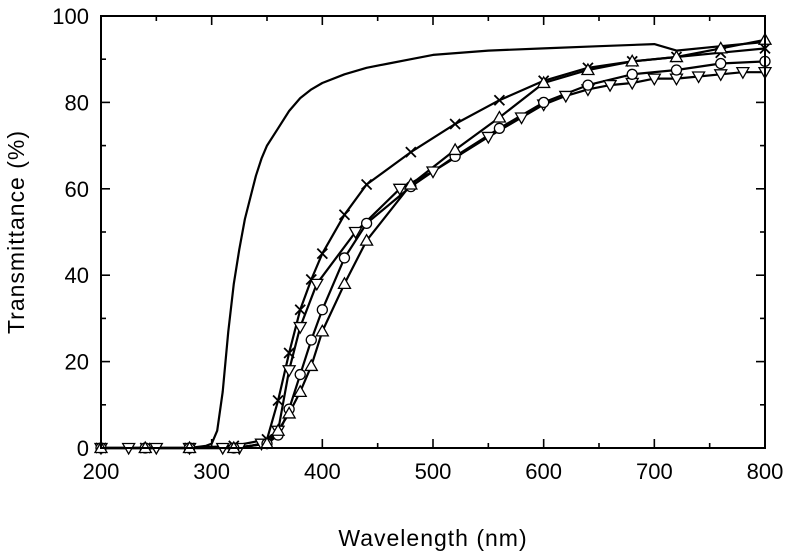 This screenshot has width=786, height=555. Describe the element at coordinates (211, 471) in the screenshot. I see `x-tick-label: 300` at that location.